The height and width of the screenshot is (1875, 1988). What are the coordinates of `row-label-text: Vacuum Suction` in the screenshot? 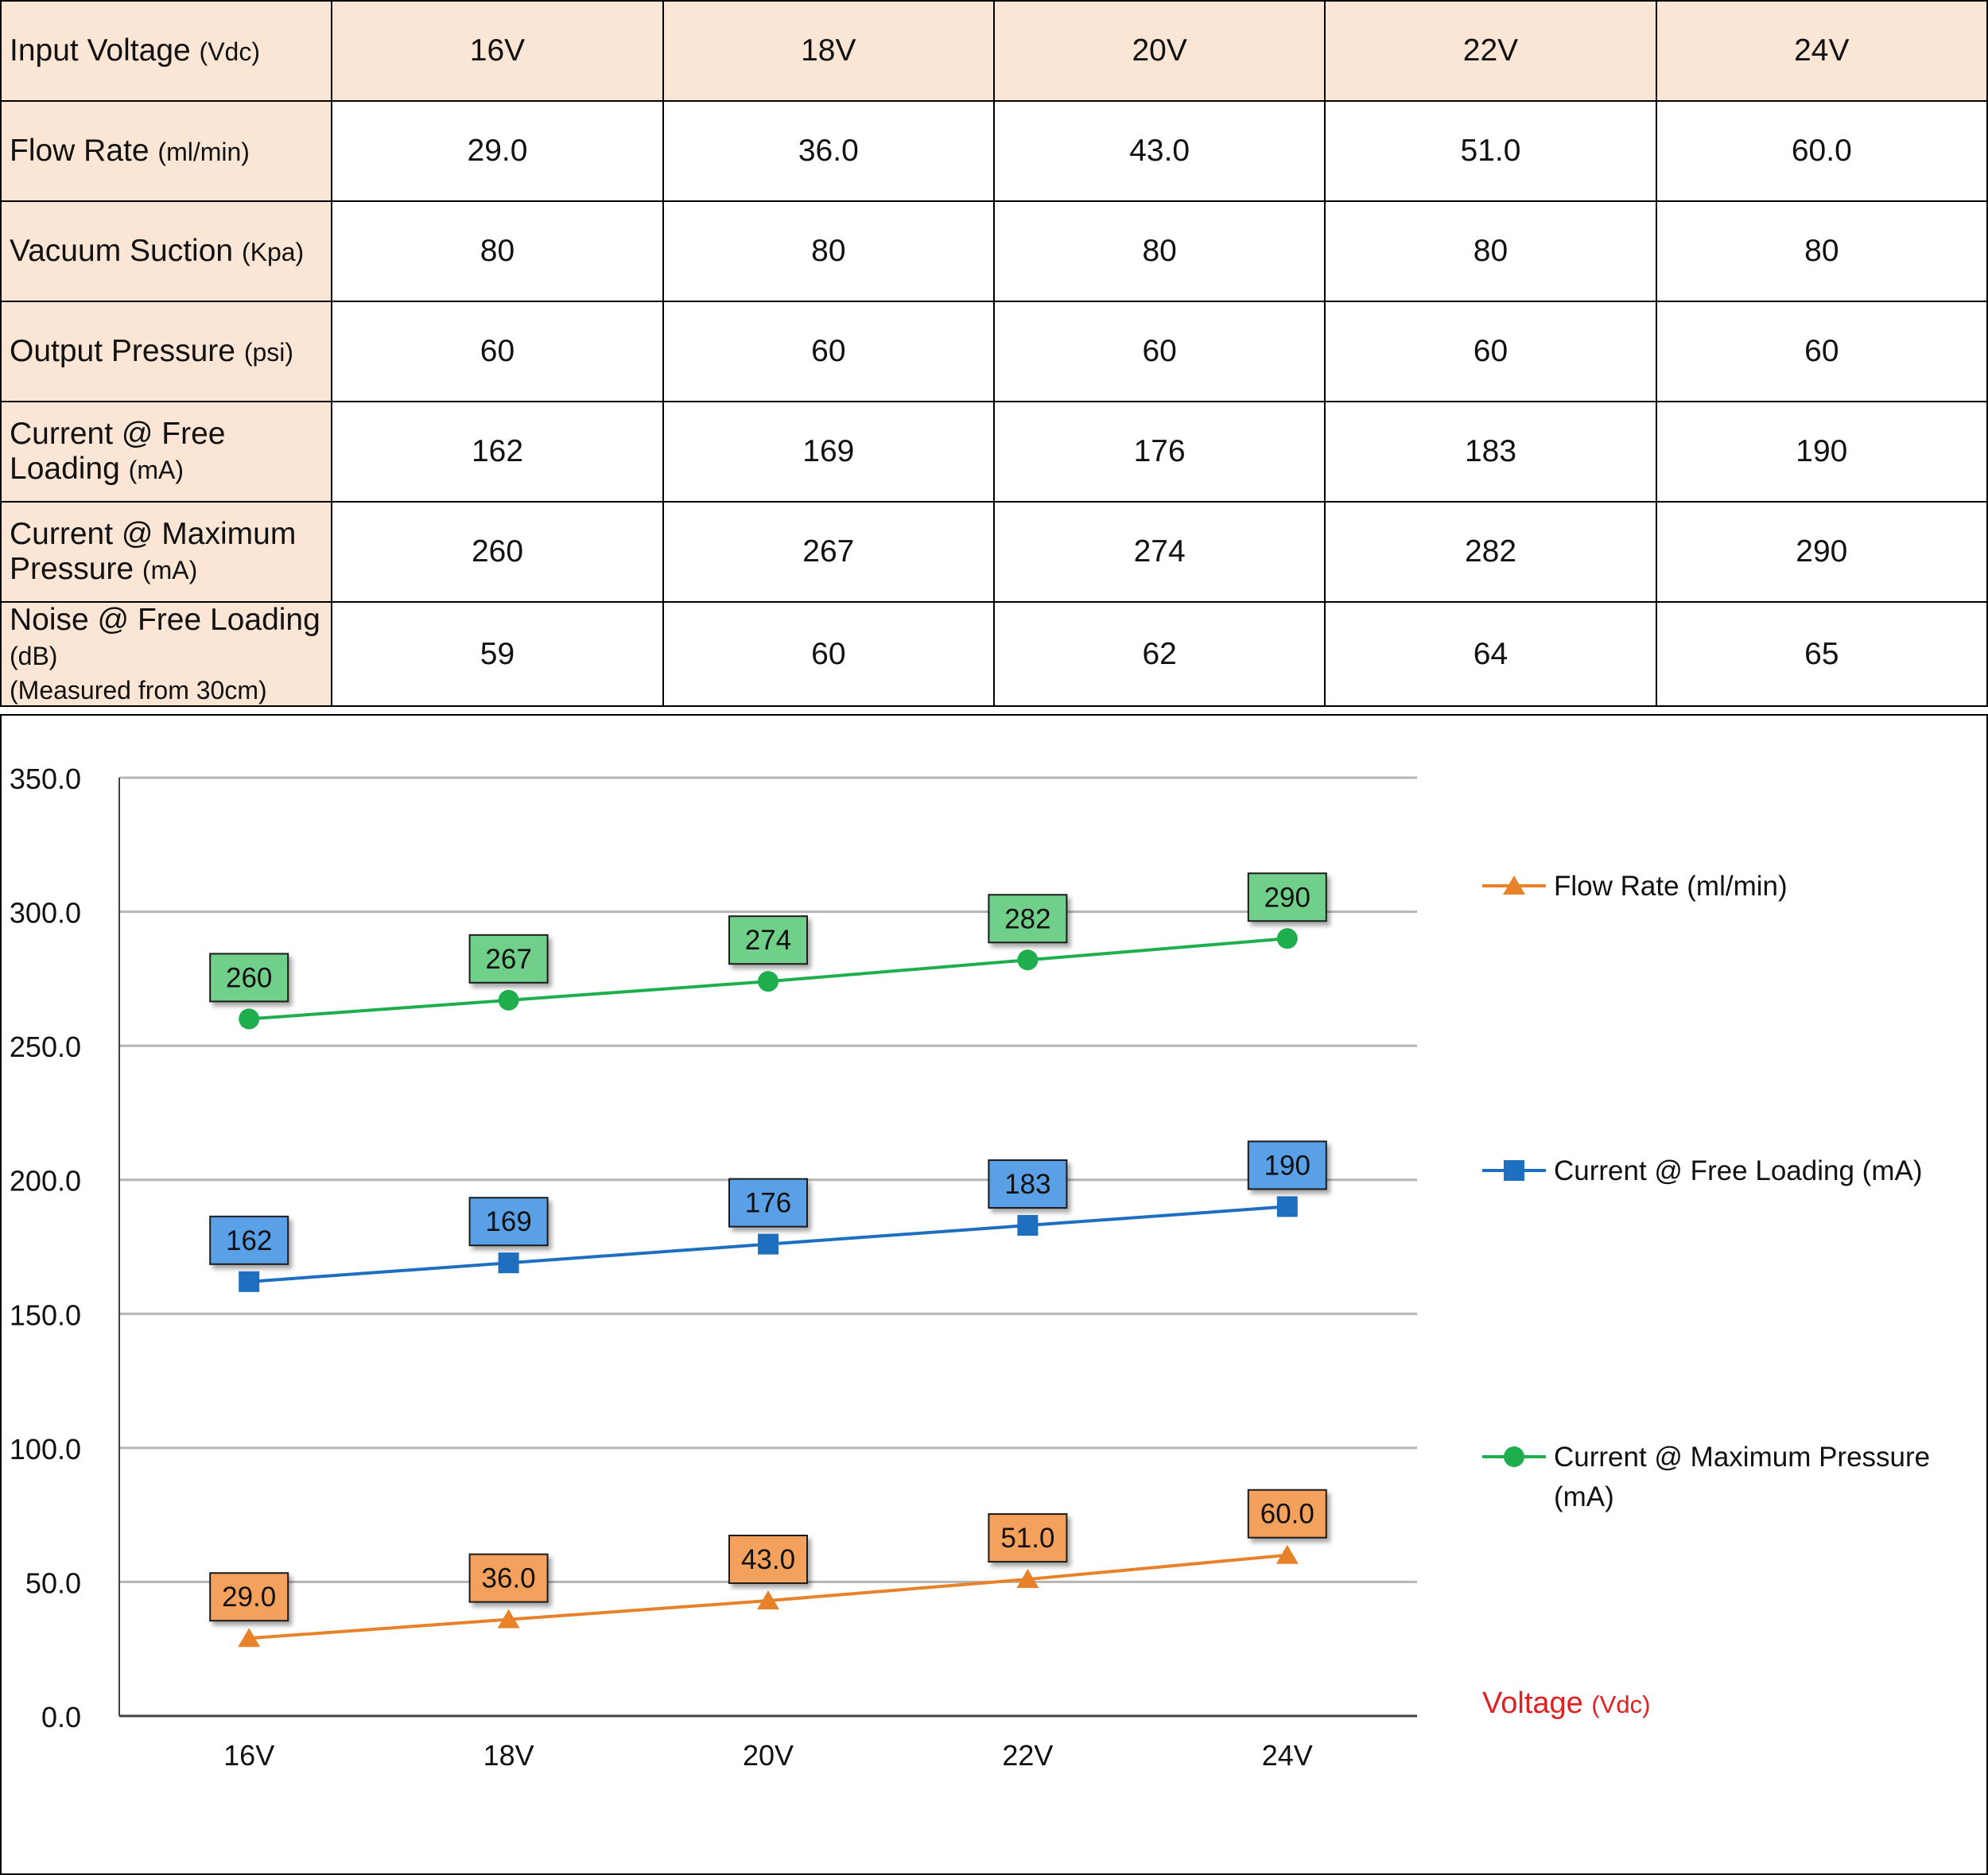 It's located at (122, 251).